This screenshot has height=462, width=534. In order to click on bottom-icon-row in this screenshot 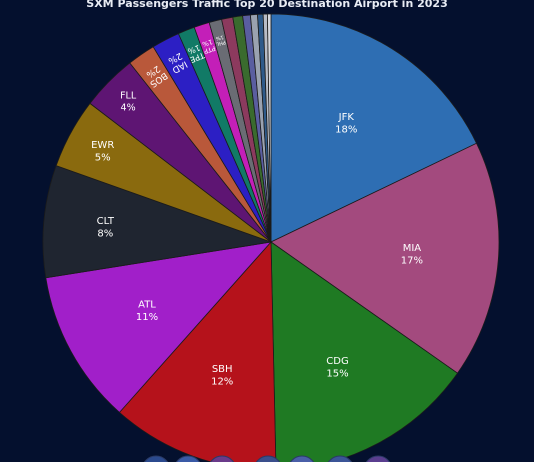, I will do `click(267, 458)`.